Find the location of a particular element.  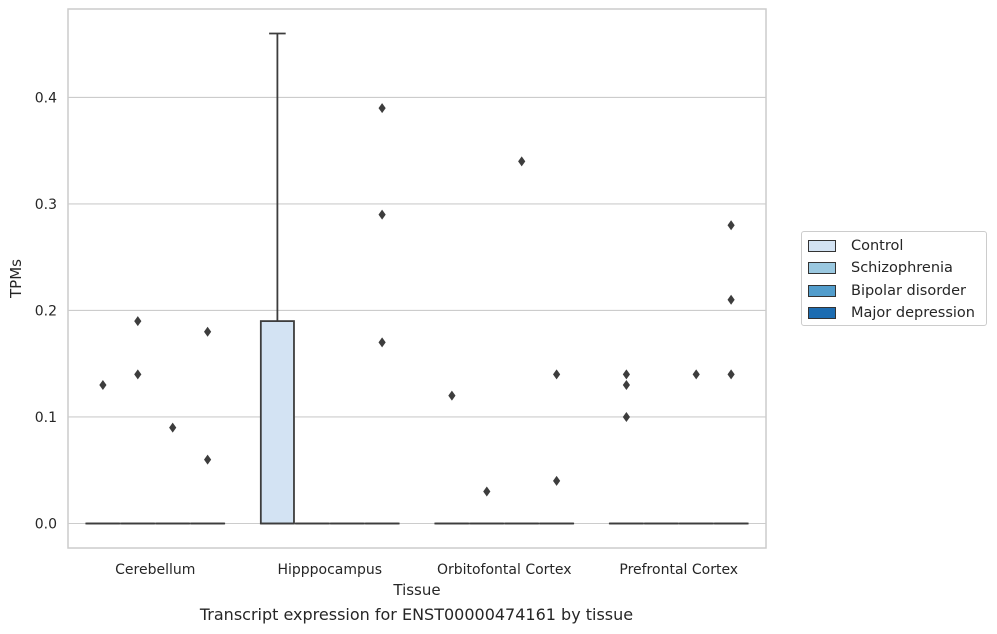

legend-swatch-control is located at coordinates (822, 246).